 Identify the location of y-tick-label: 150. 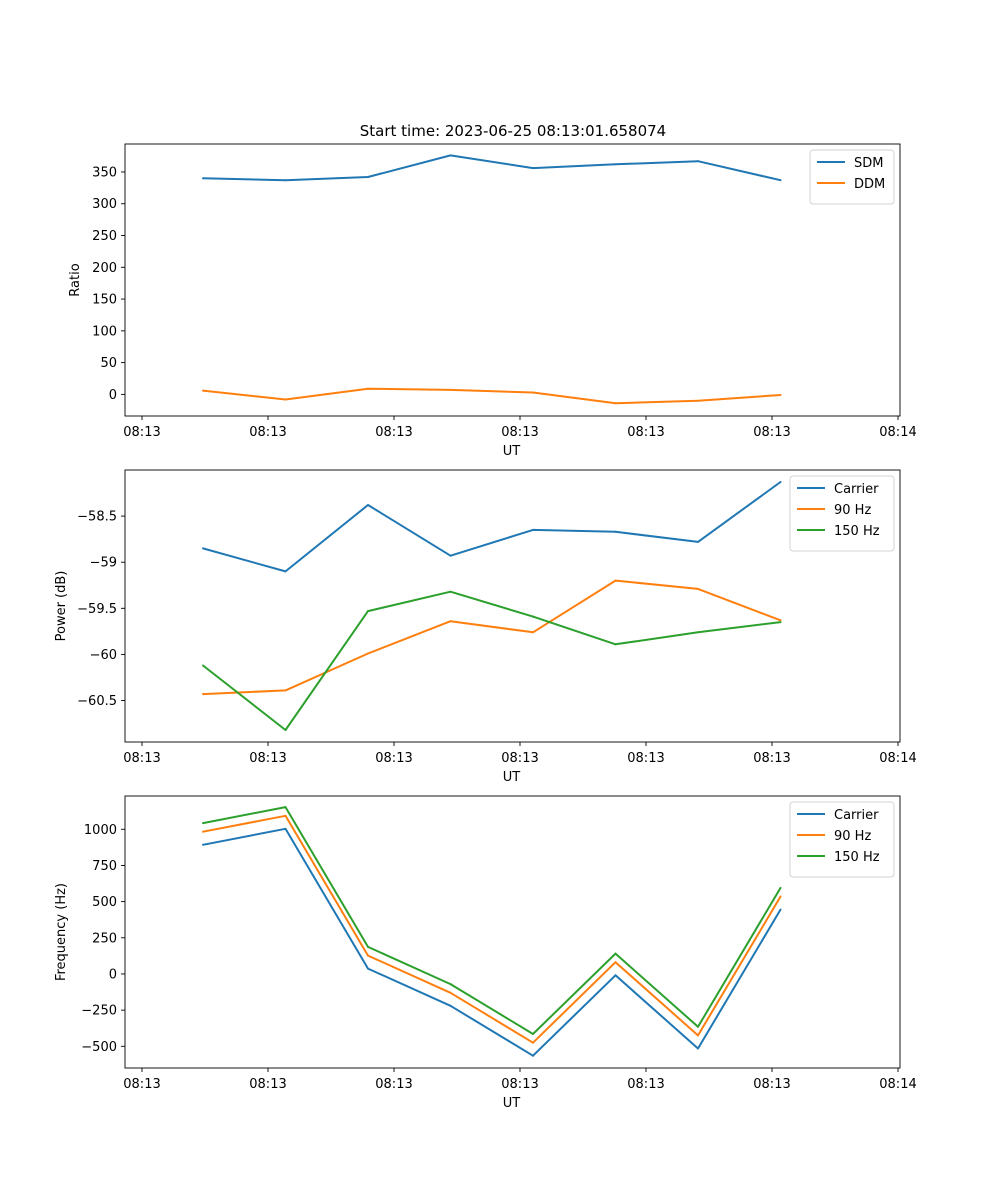
(104, 300).